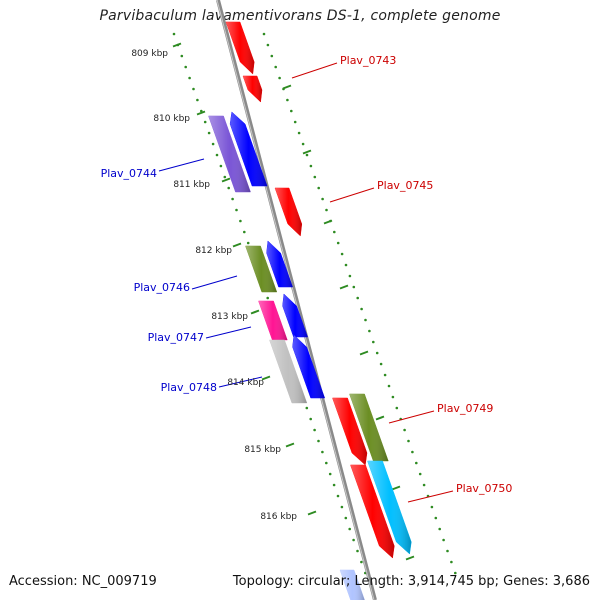  Describe the element at coordinates (171, 119) in the screenshot. I see `kbp-label: 810 kbp` at that location.